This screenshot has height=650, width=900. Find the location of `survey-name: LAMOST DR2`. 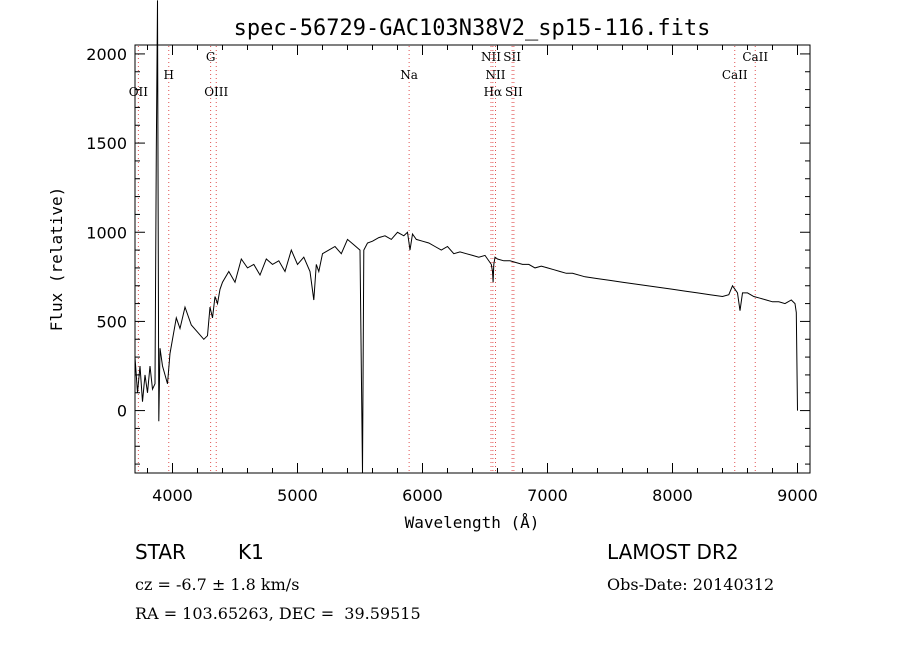

survey-name: LAMOST DR2 is located at coordinates (673, 552).